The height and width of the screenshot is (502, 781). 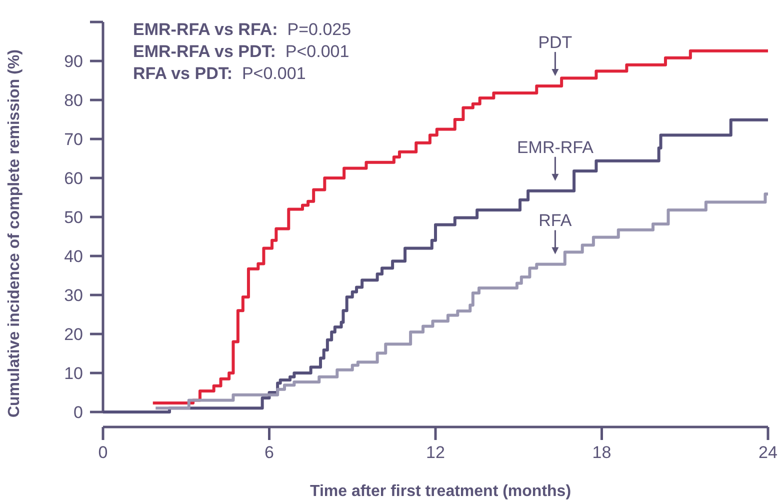 I want to click on y-tick-label: 0, so click(x=78, y=412).